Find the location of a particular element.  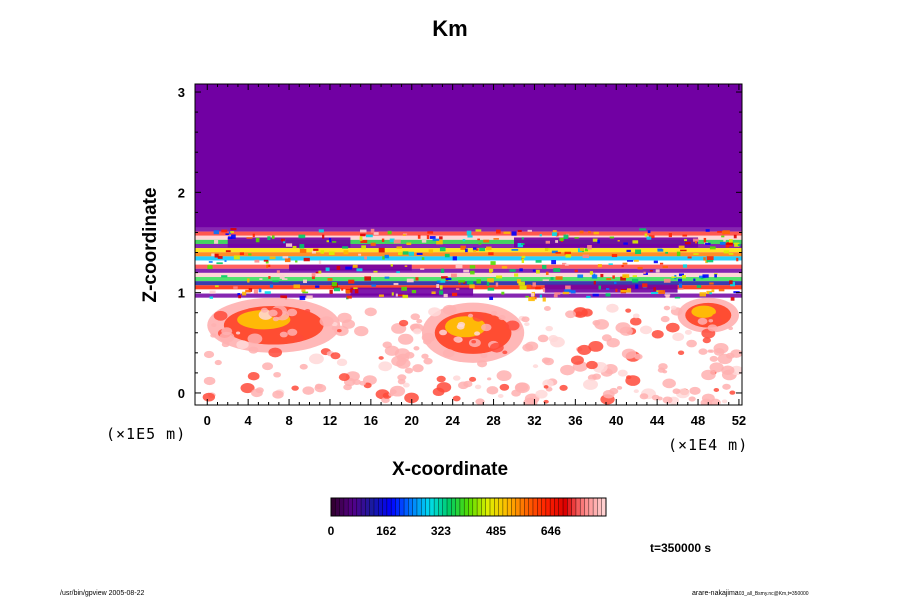

x-tick-label: 36 is located at coordinates (575, 420).